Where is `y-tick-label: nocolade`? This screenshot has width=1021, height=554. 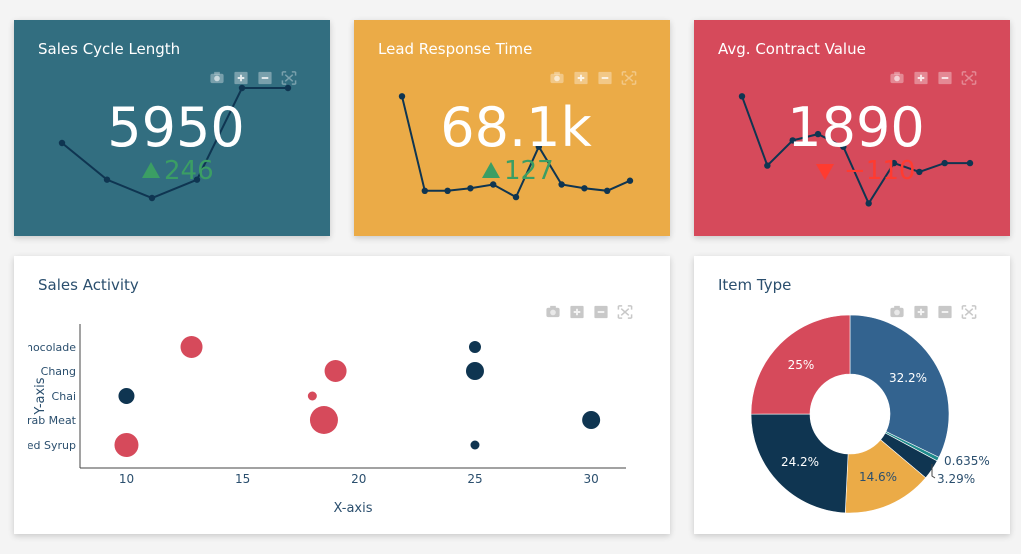 y-tick-label: nocolade is located at coordinates (51, 347).